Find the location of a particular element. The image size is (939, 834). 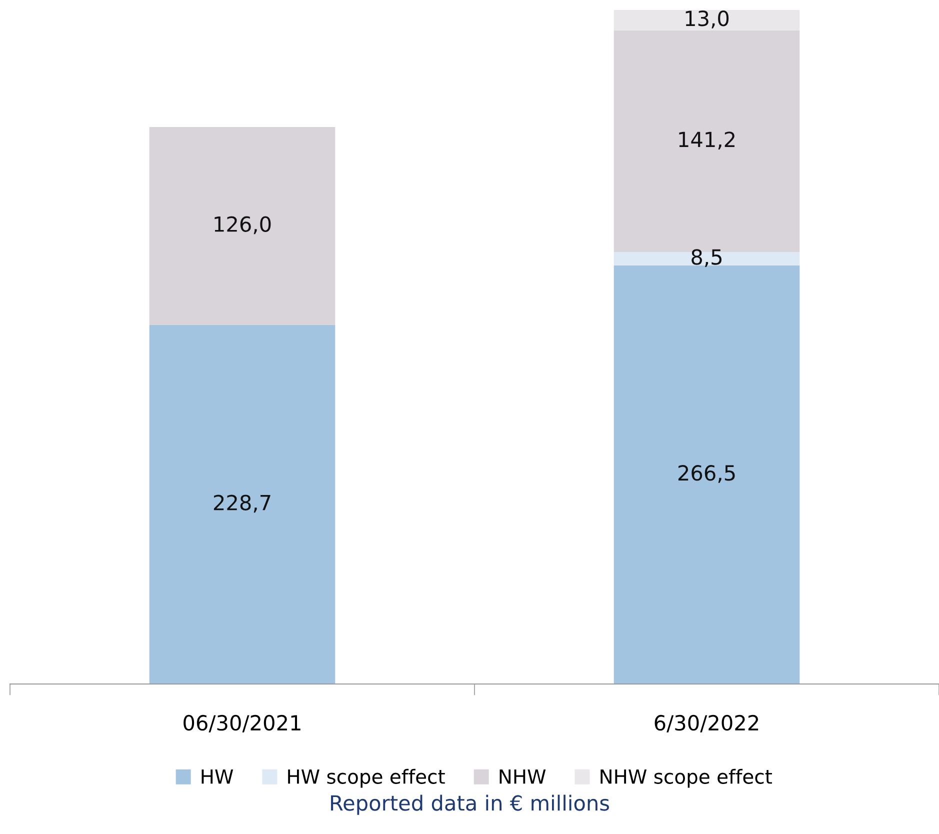

text: Reported data in € millions is located at coordinates (470, 804).